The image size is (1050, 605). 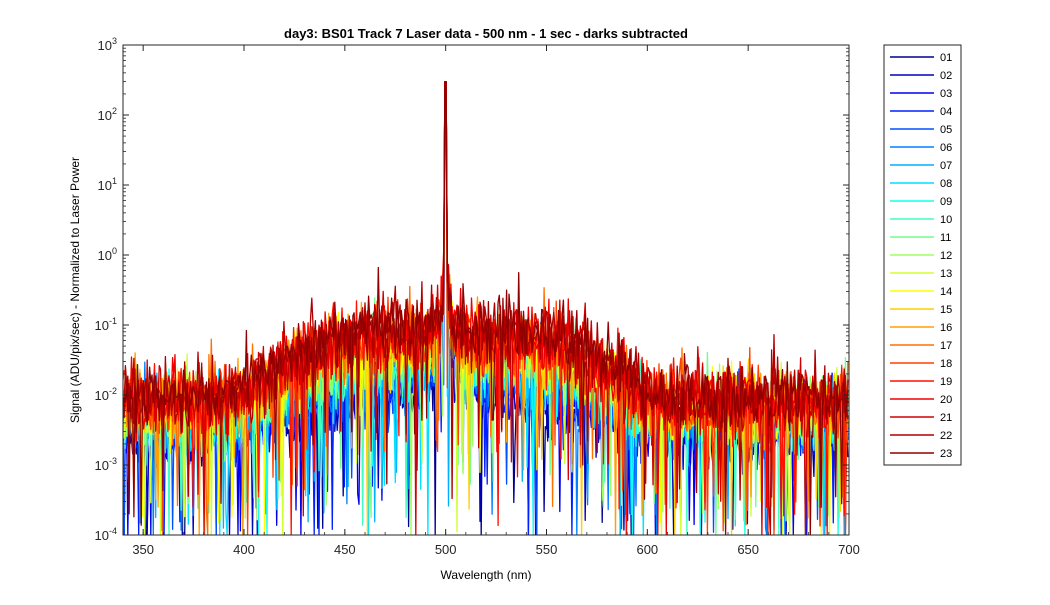 What do you see at coordinates (946, 184) in the screenshot?
I see `legend-label-08: 08` at bounding box center [946, 184].